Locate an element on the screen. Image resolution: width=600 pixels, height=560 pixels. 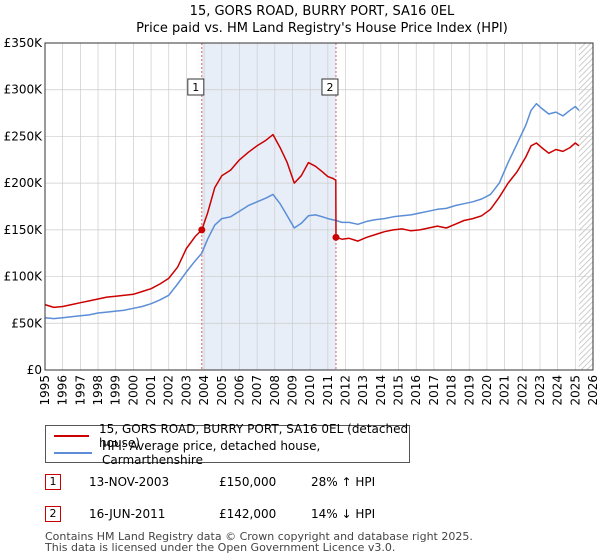
x-tick-label: 2008 is located at coordinates (275, 390).